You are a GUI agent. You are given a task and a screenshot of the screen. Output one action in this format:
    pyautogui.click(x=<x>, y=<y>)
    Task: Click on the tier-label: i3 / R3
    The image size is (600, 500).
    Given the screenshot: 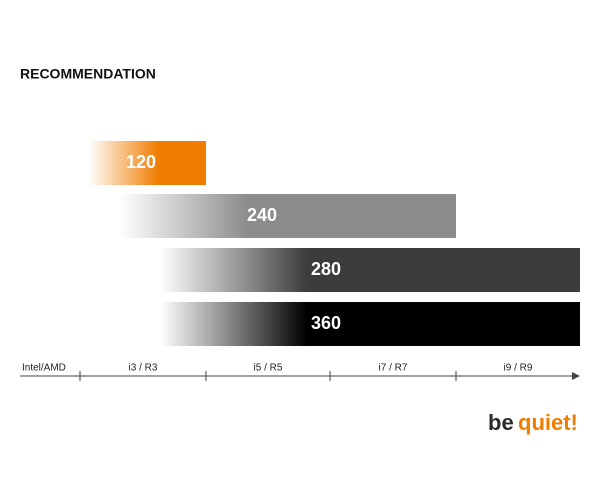 What is the action you would take?
    pyautogui.click(x=143, y=368)
    